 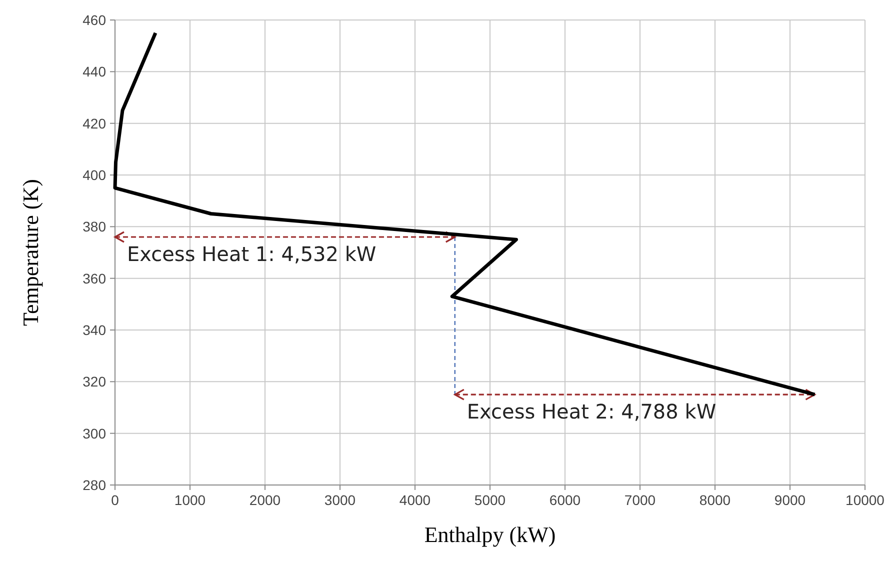 What do you see at coordinates (640, 500) in the screenshot?
I see `x-tick-label: 7000` at bounding box center [640, 500].